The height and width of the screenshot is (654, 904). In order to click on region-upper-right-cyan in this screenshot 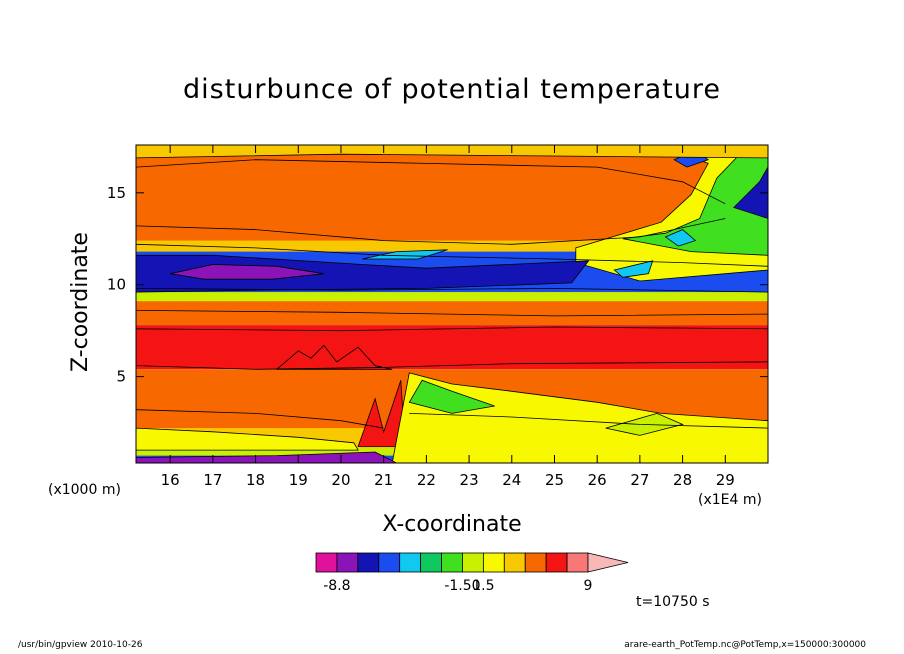, I will do `click(680, 238)`.